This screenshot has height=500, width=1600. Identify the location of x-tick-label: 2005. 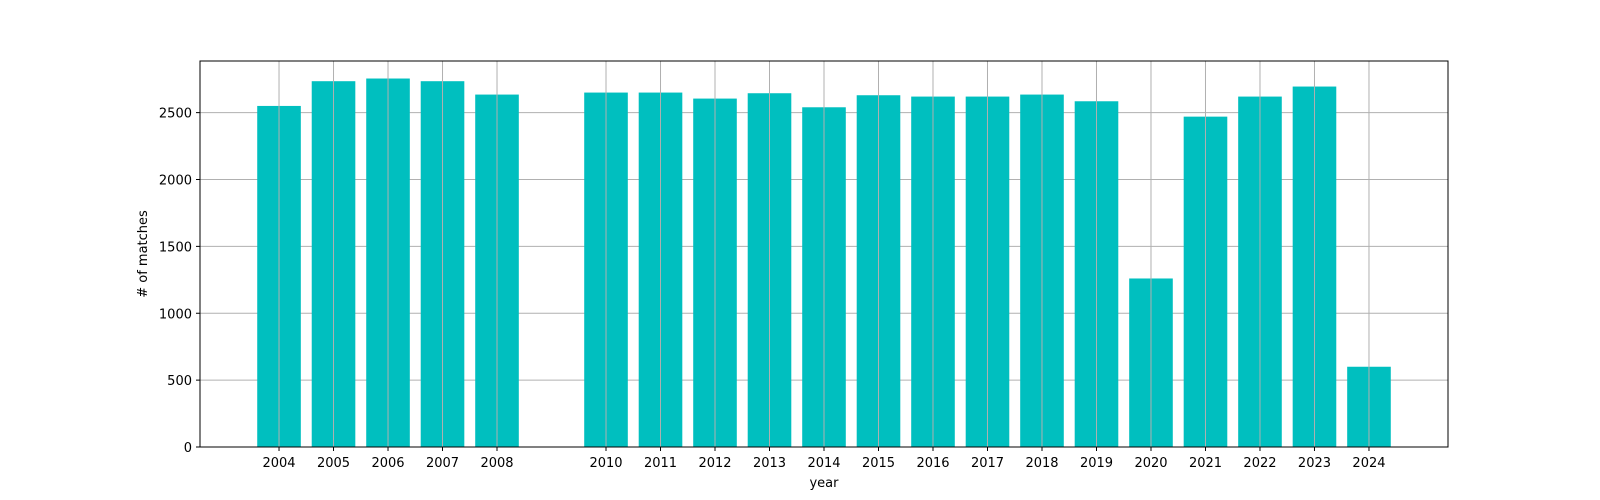
(333, 463).